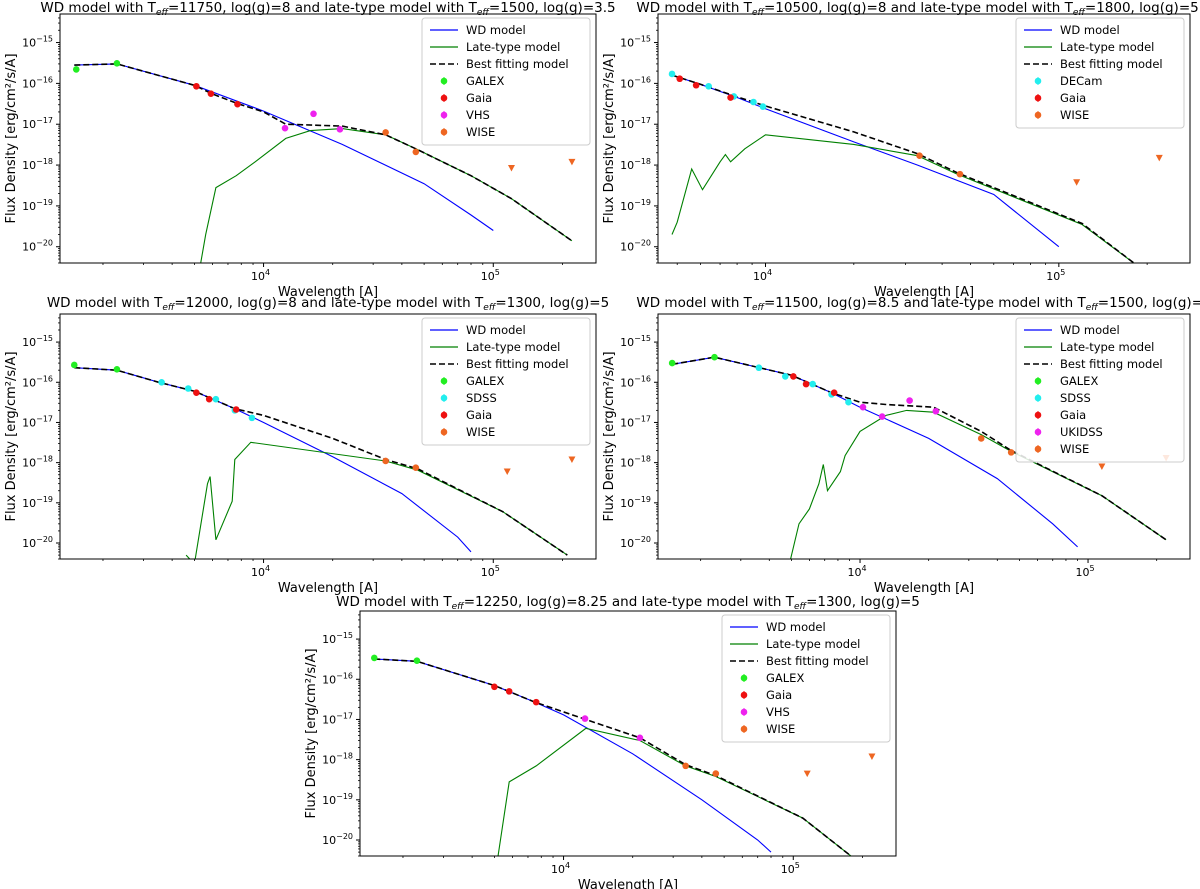  I want to click on y-tick-label: 10−16, so click(37, 82).